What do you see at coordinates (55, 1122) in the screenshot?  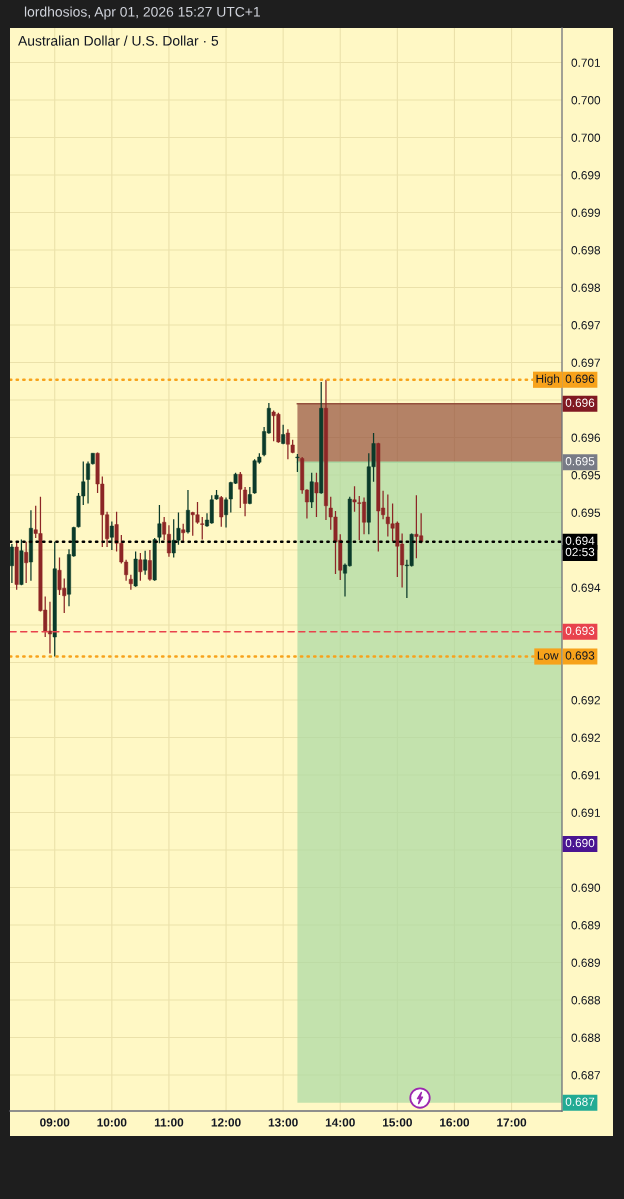 I see `x-tick-label: 09:00` at bounding box center [55, 1122].